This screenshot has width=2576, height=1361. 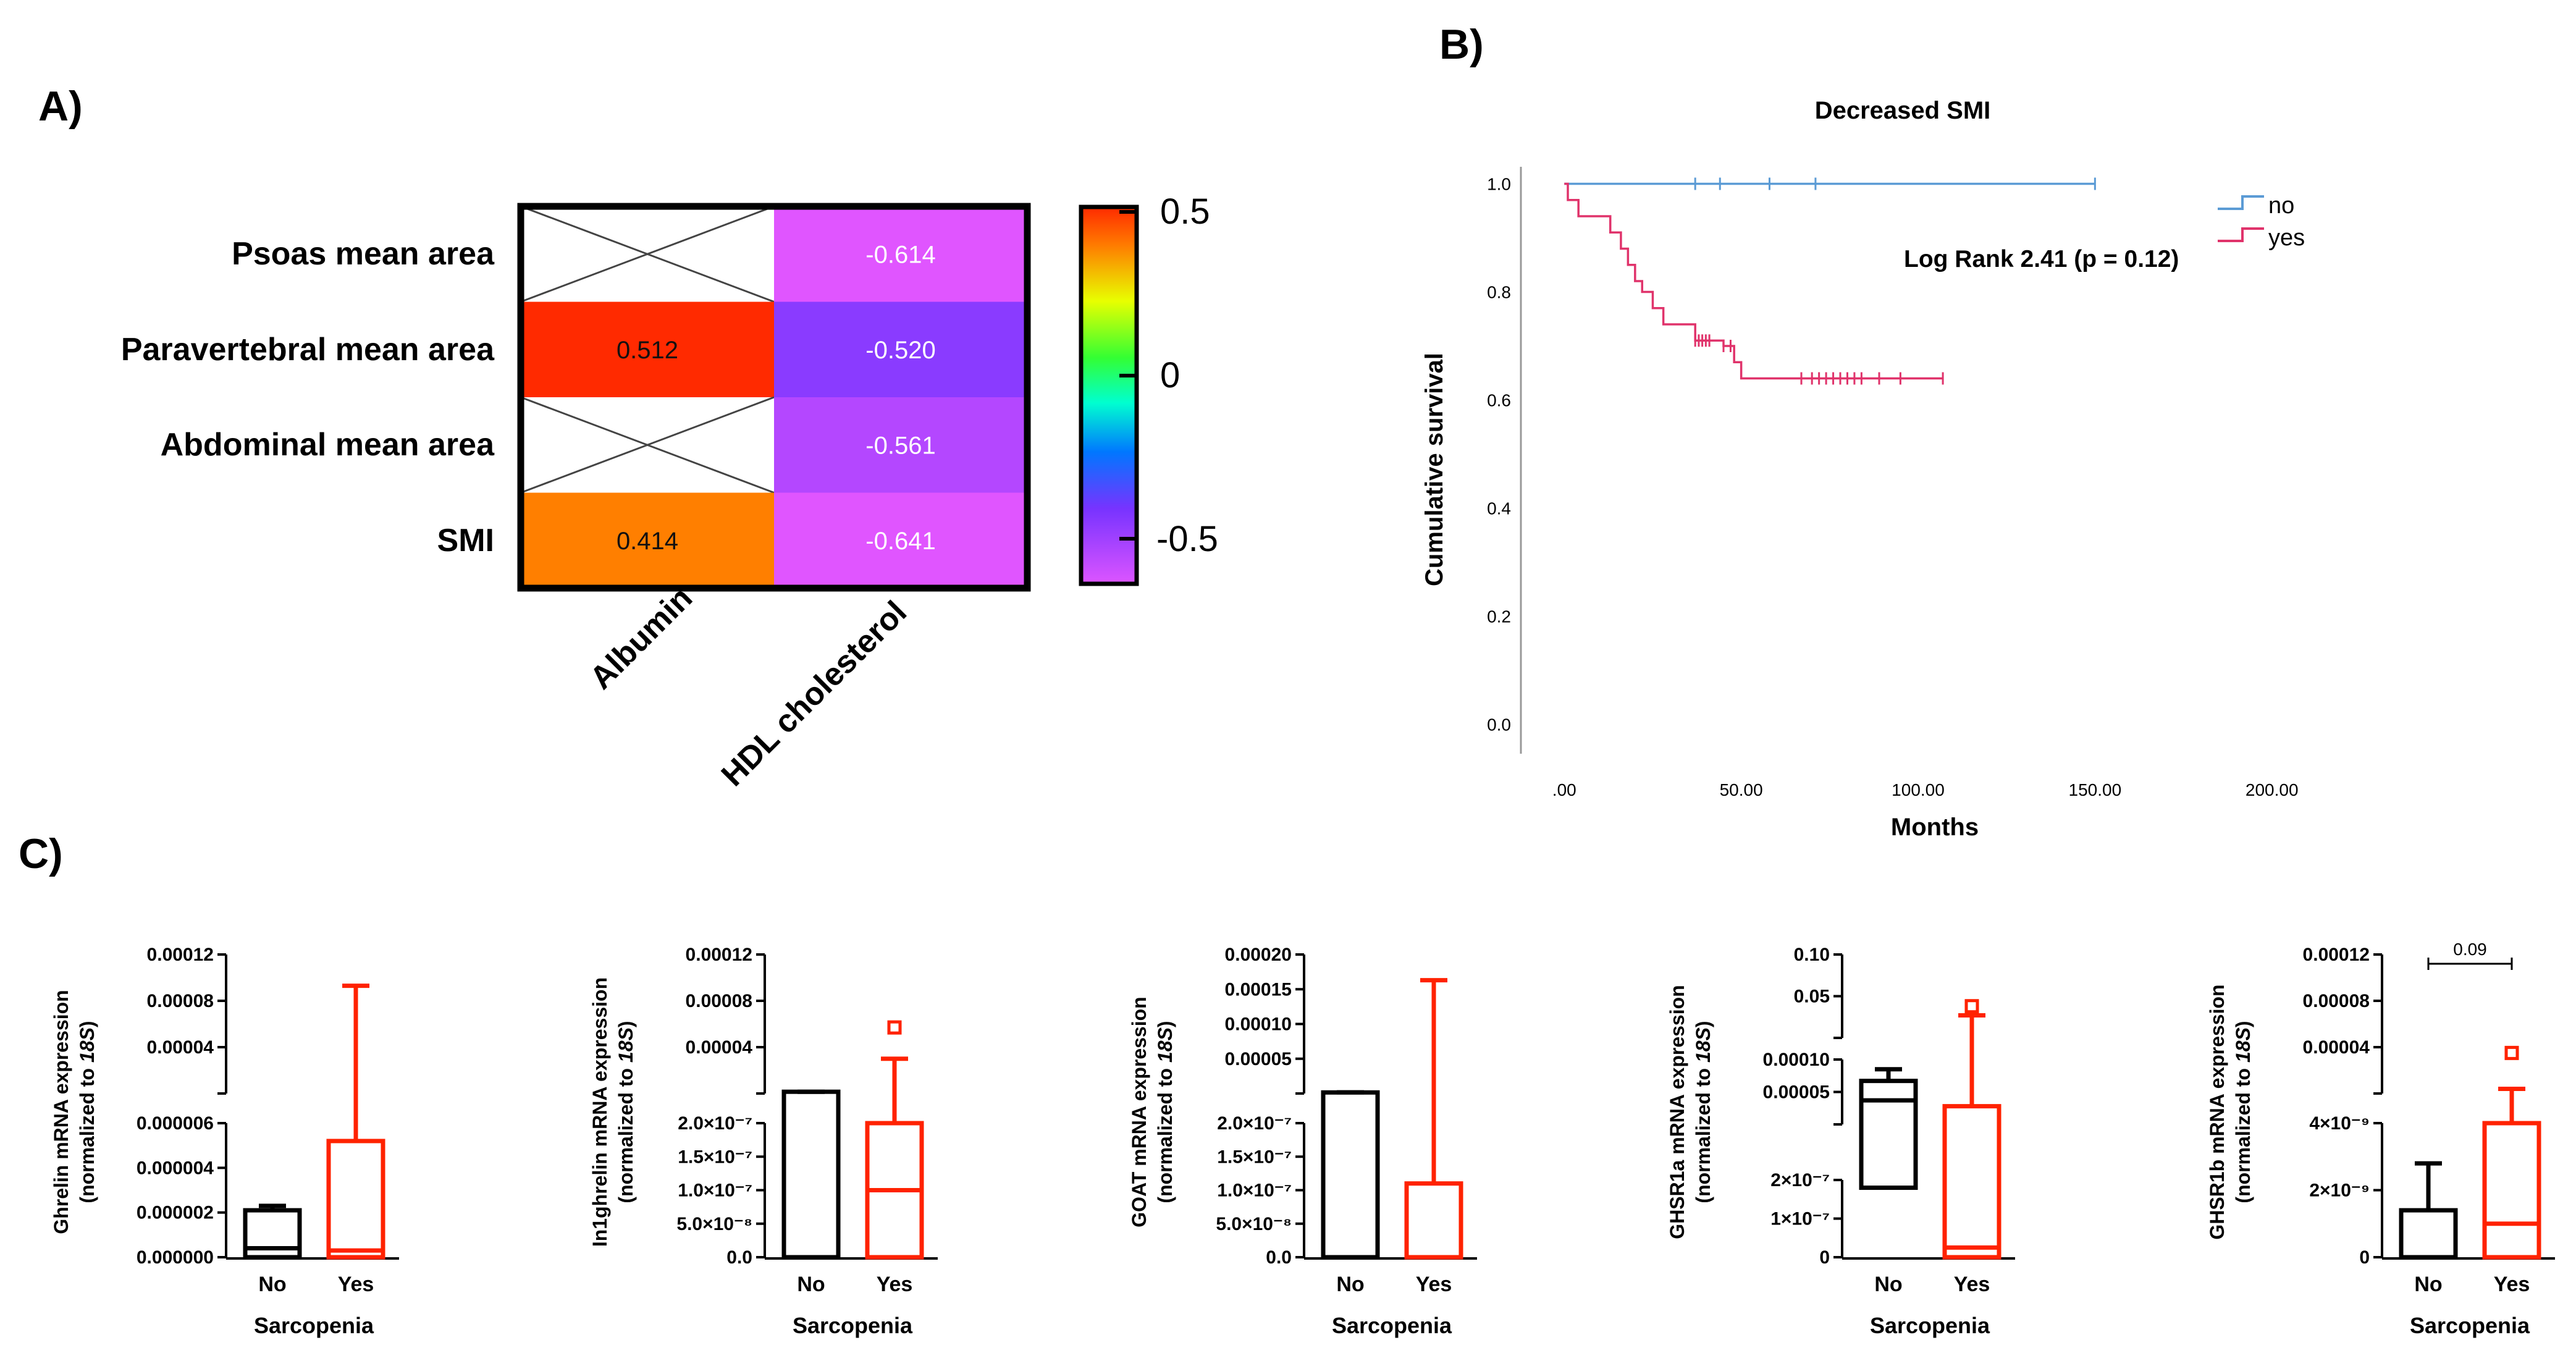 I want to click on colorbar-label-top: 0.5, so click(x=1185, y=212).